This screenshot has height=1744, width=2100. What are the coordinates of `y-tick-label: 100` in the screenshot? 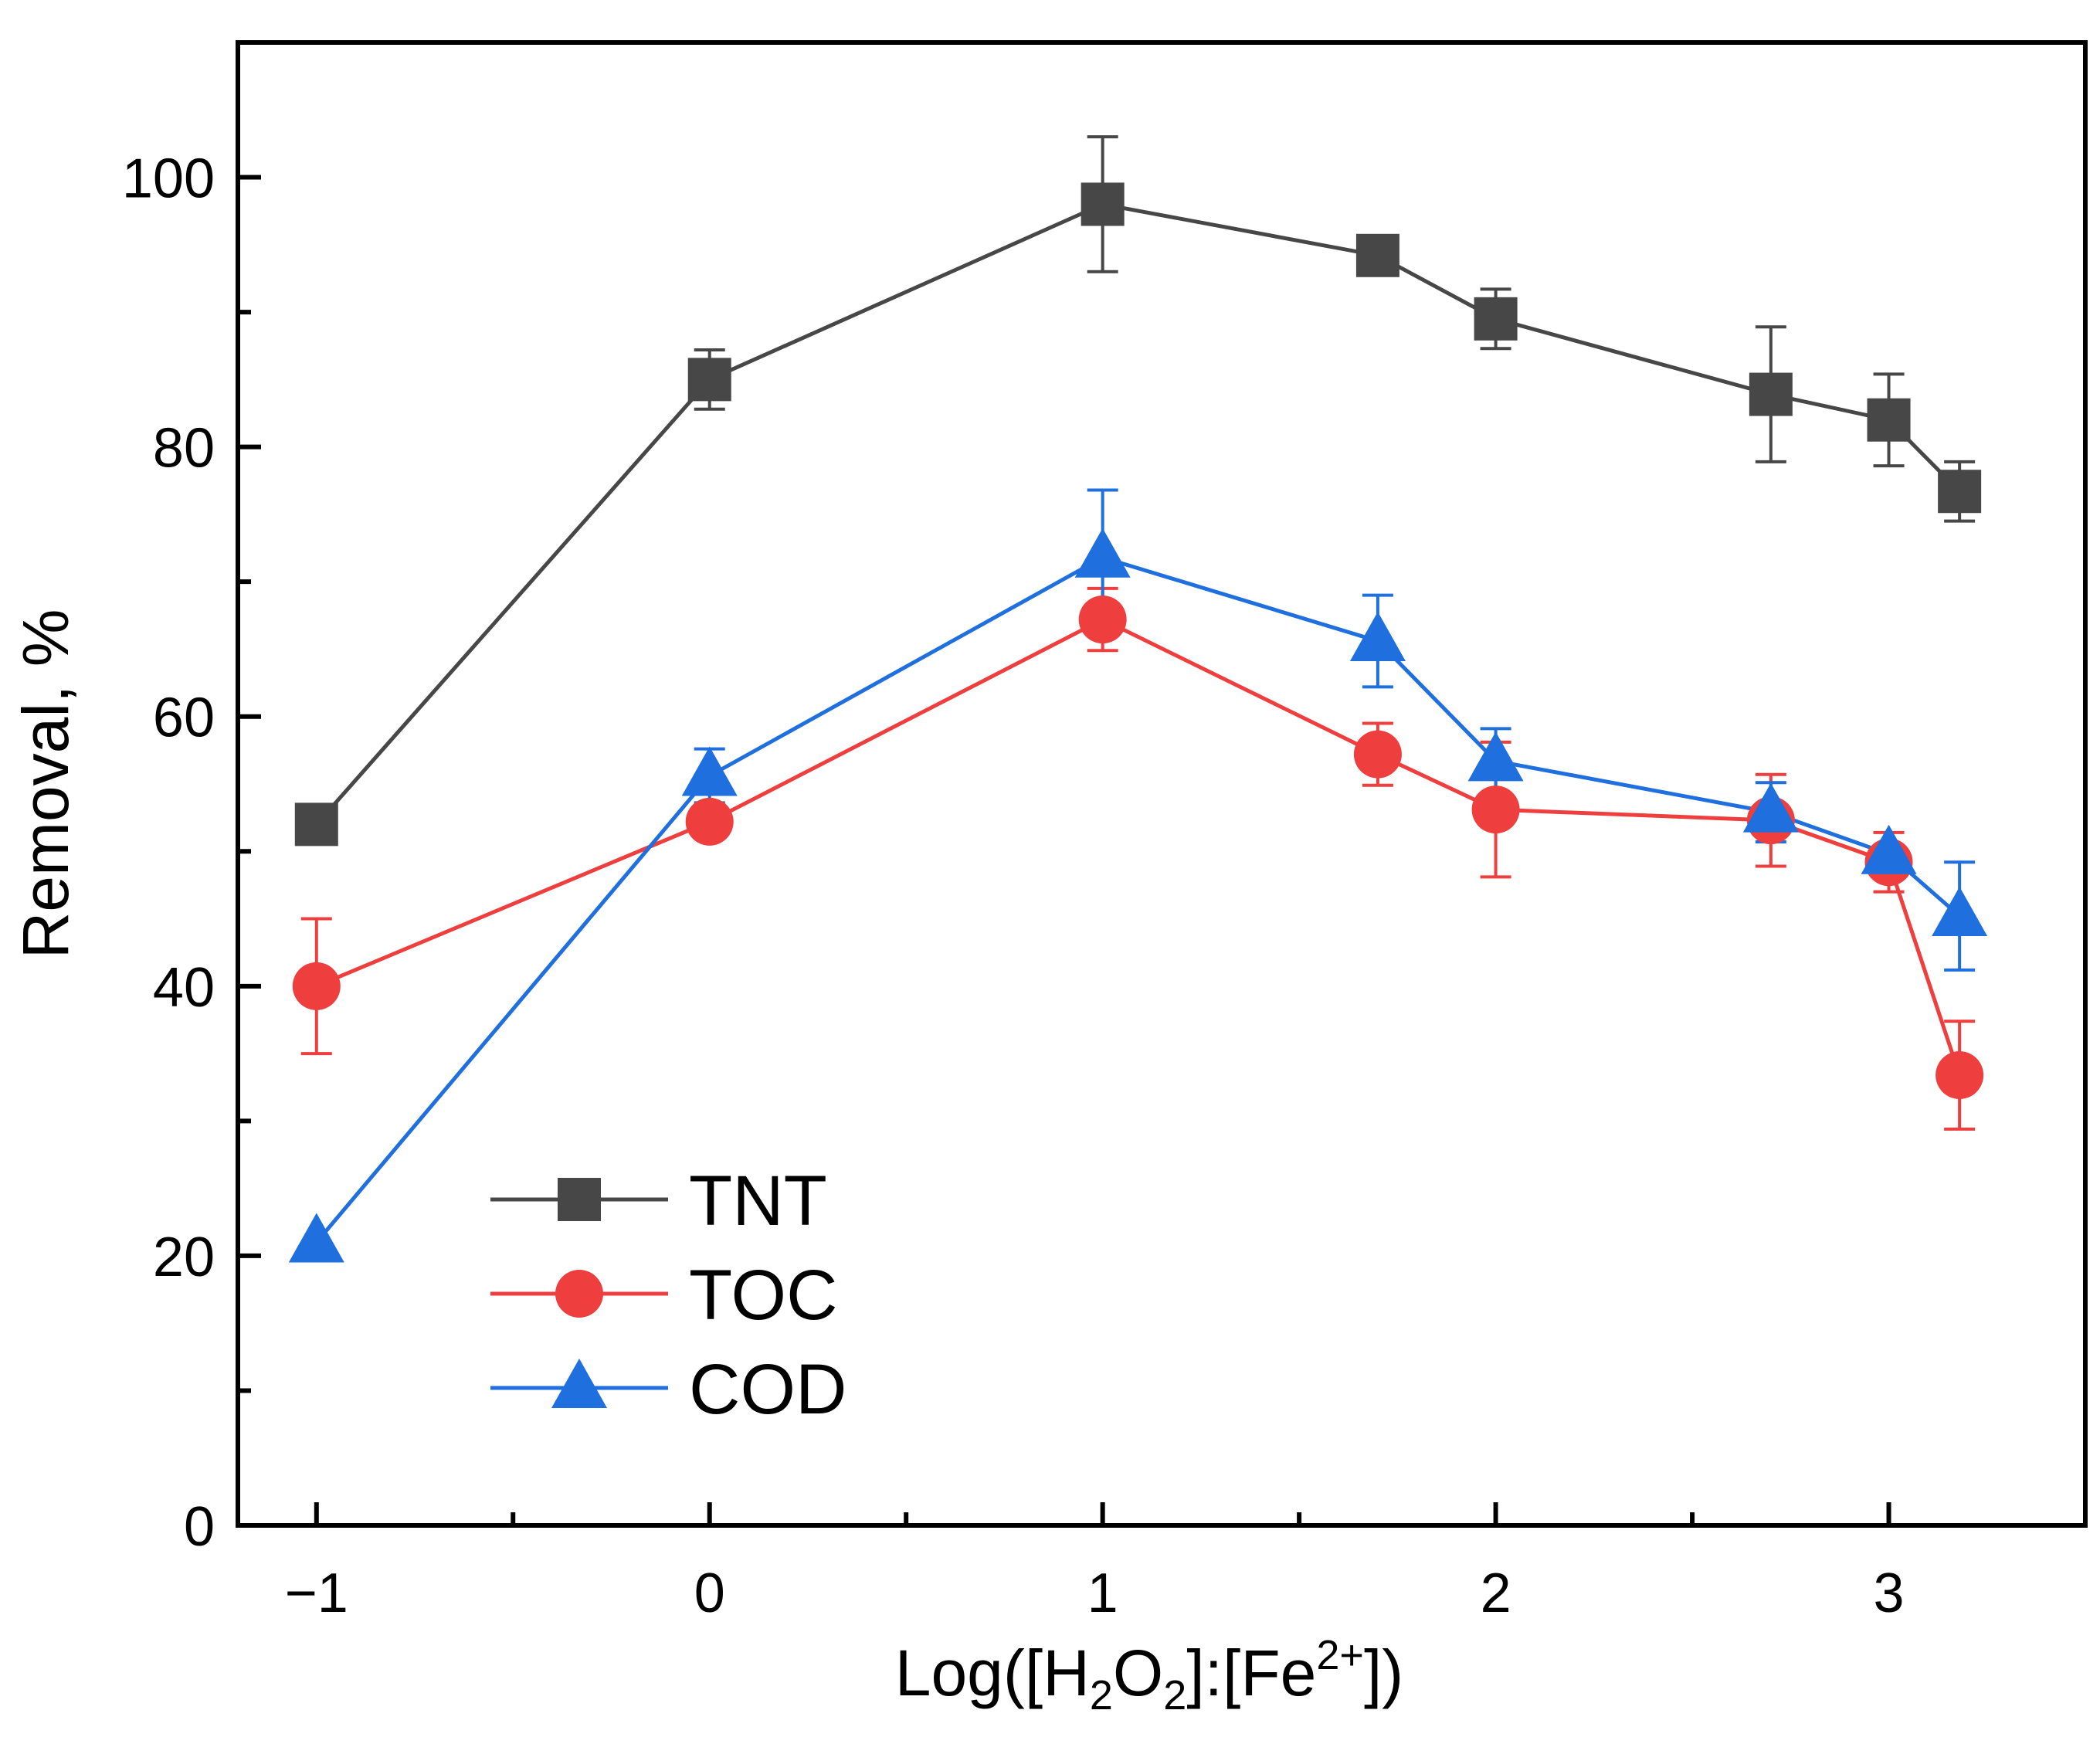 It's located at (169, 179).